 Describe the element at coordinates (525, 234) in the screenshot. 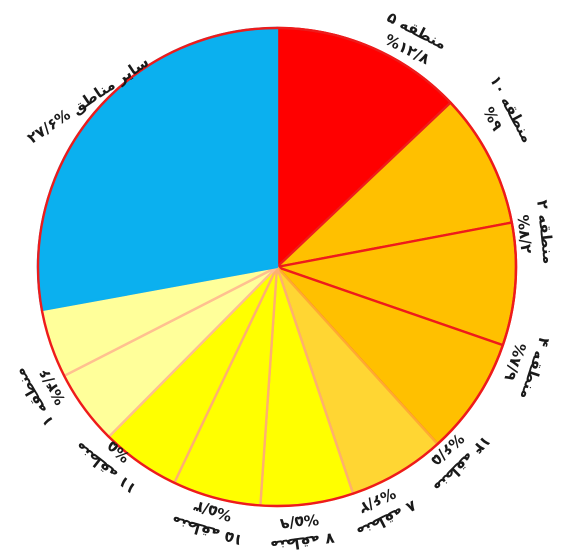

I see `slice-value-label: %۸/۲` at that location.